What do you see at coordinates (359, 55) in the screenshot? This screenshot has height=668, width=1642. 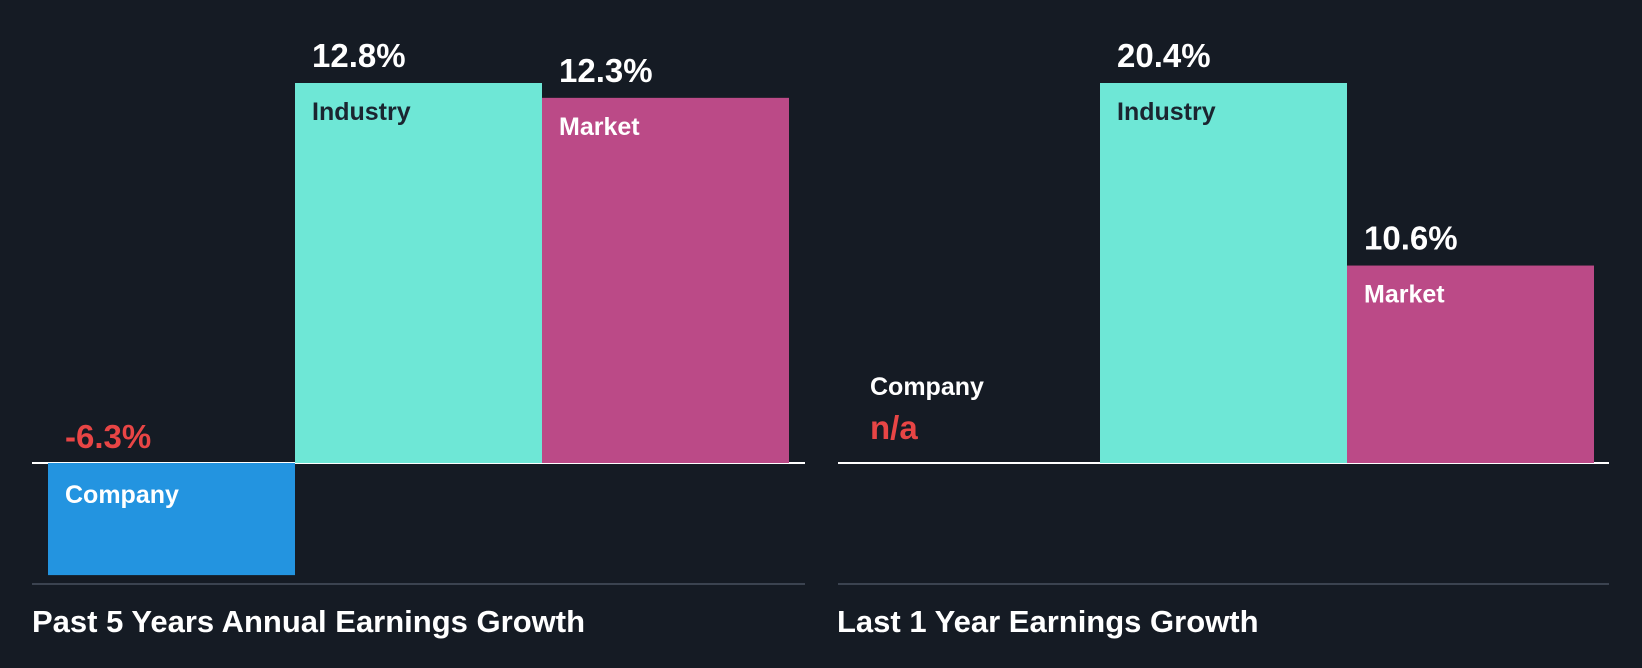 I see `value-label-industry: 12.8%` at bounding box center [359, 55].